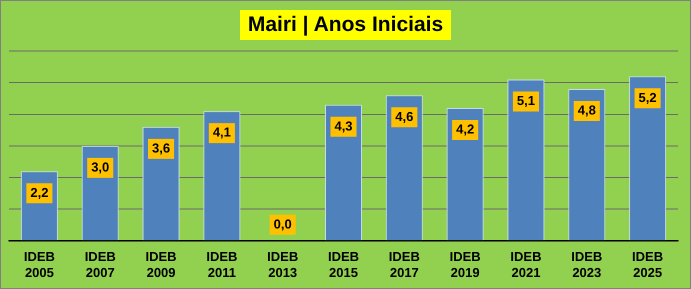  What do you see at coordinates (647, 97) in the screenshot?
I see `data-label: 5,2` at bounding box center [647, 97].